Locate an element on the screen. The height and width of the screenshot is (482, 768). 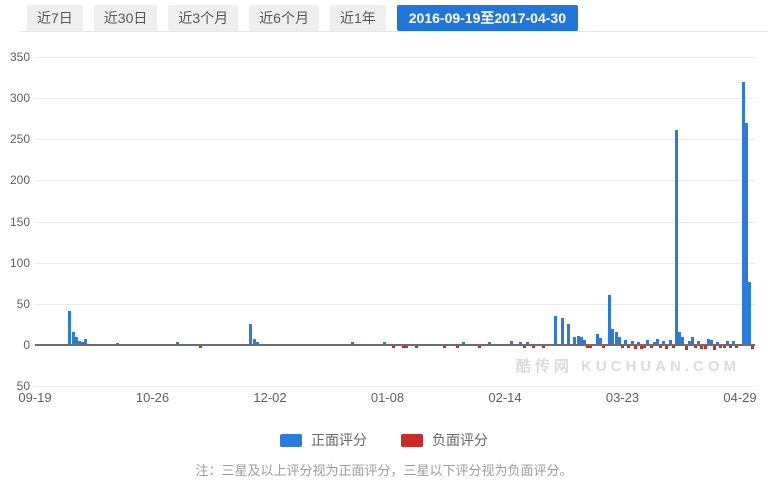
y-axis-label: 350 is located at coordinates (19, 57).